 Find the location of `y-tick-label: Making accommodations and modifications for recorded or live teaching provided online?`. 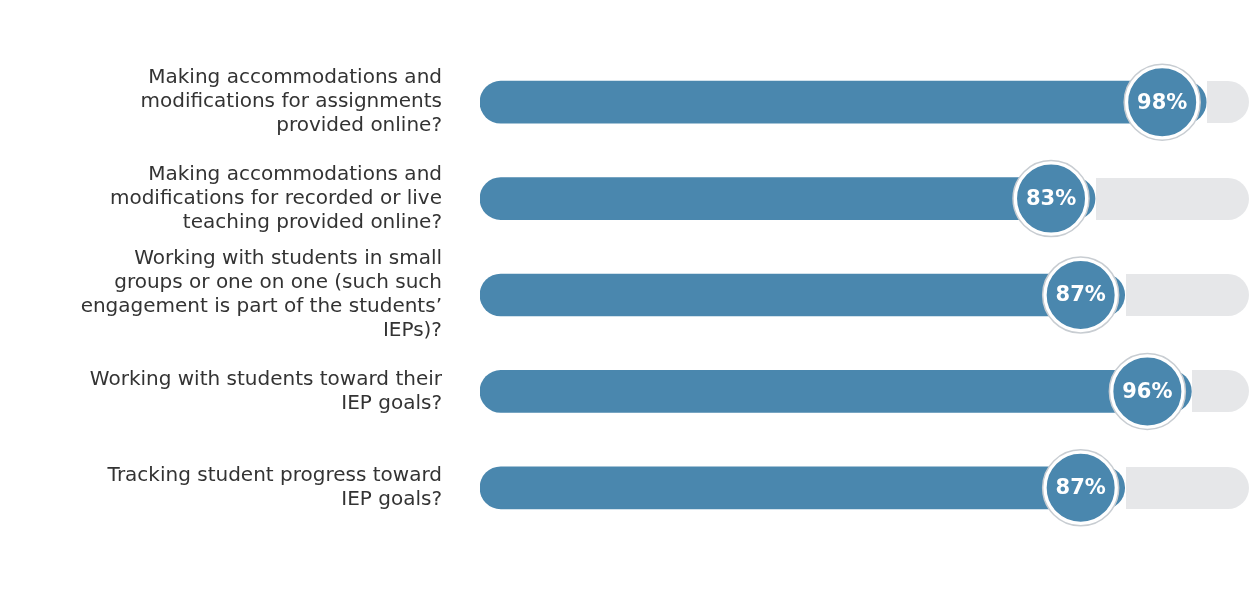

y-tick-label: Making accommodations and modifications for recorded or live teaching provided online? is located at coordinates (275, 196).